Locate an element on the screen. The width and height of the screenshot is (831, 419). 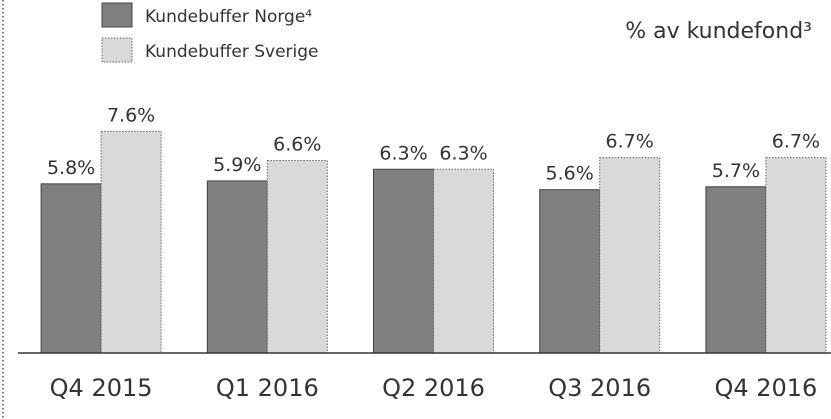
legend-label: Kundebuffer Norge⁴ is located at coordinates (228, 17).